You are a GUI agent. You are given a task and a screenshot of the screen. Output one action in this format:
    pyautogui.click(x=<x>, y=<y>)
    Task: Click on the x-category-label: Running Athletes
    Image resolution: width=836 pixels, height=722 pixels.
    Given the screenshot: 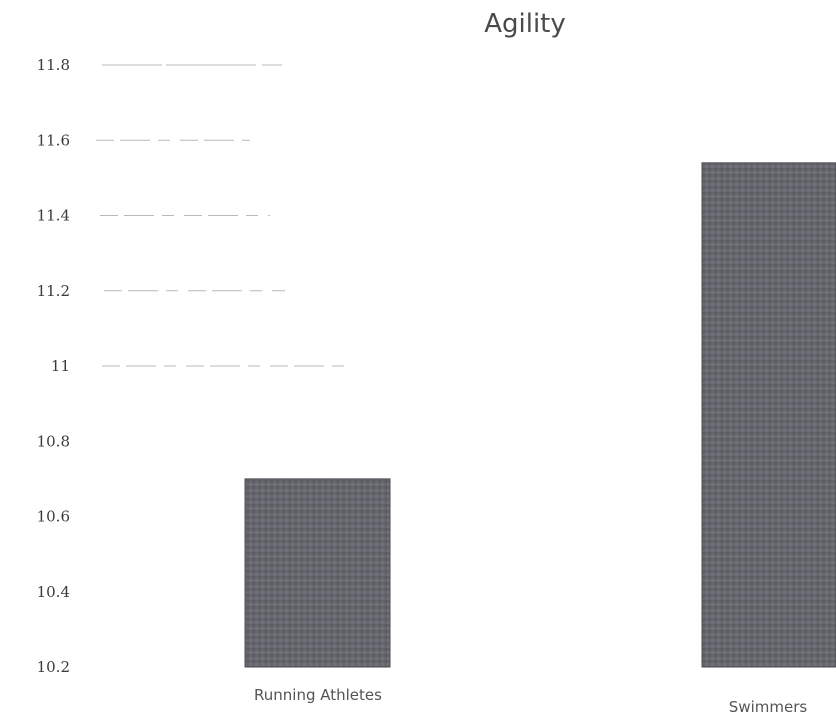 What is the action you would take?
    pyautogui.click(x=318, y=695)
    